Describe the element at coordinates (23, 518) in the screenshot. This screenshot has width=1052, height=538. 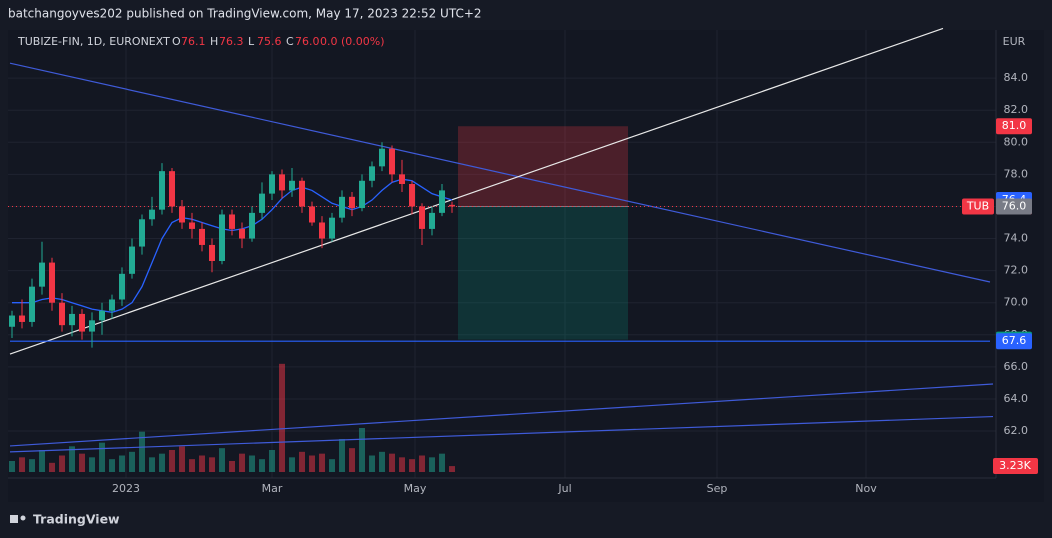
I see `logo-mark` at that location.